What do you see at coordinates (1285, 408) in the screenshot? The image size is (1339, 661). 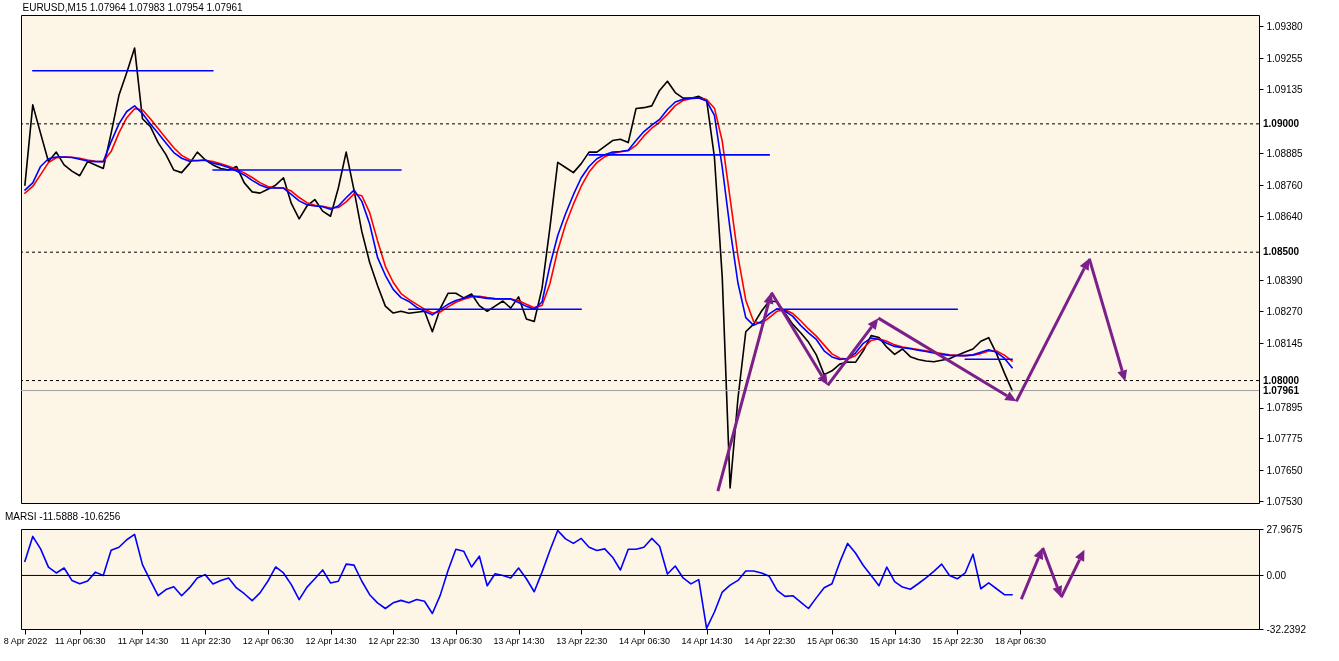 I see `y-tick-label: 1.07895` at bounding box center [1285, 408].